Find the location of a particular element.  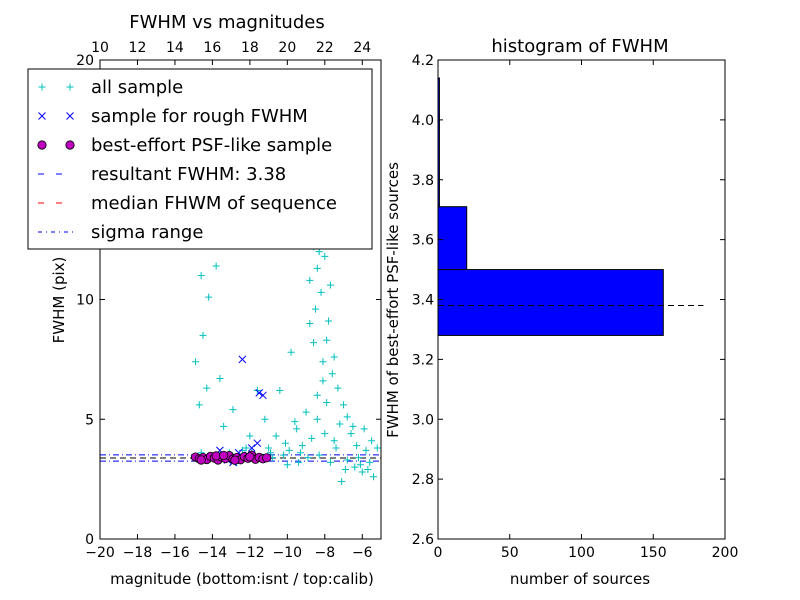

left-top-xtick-label: 12 is located at coordinates (138, 48).